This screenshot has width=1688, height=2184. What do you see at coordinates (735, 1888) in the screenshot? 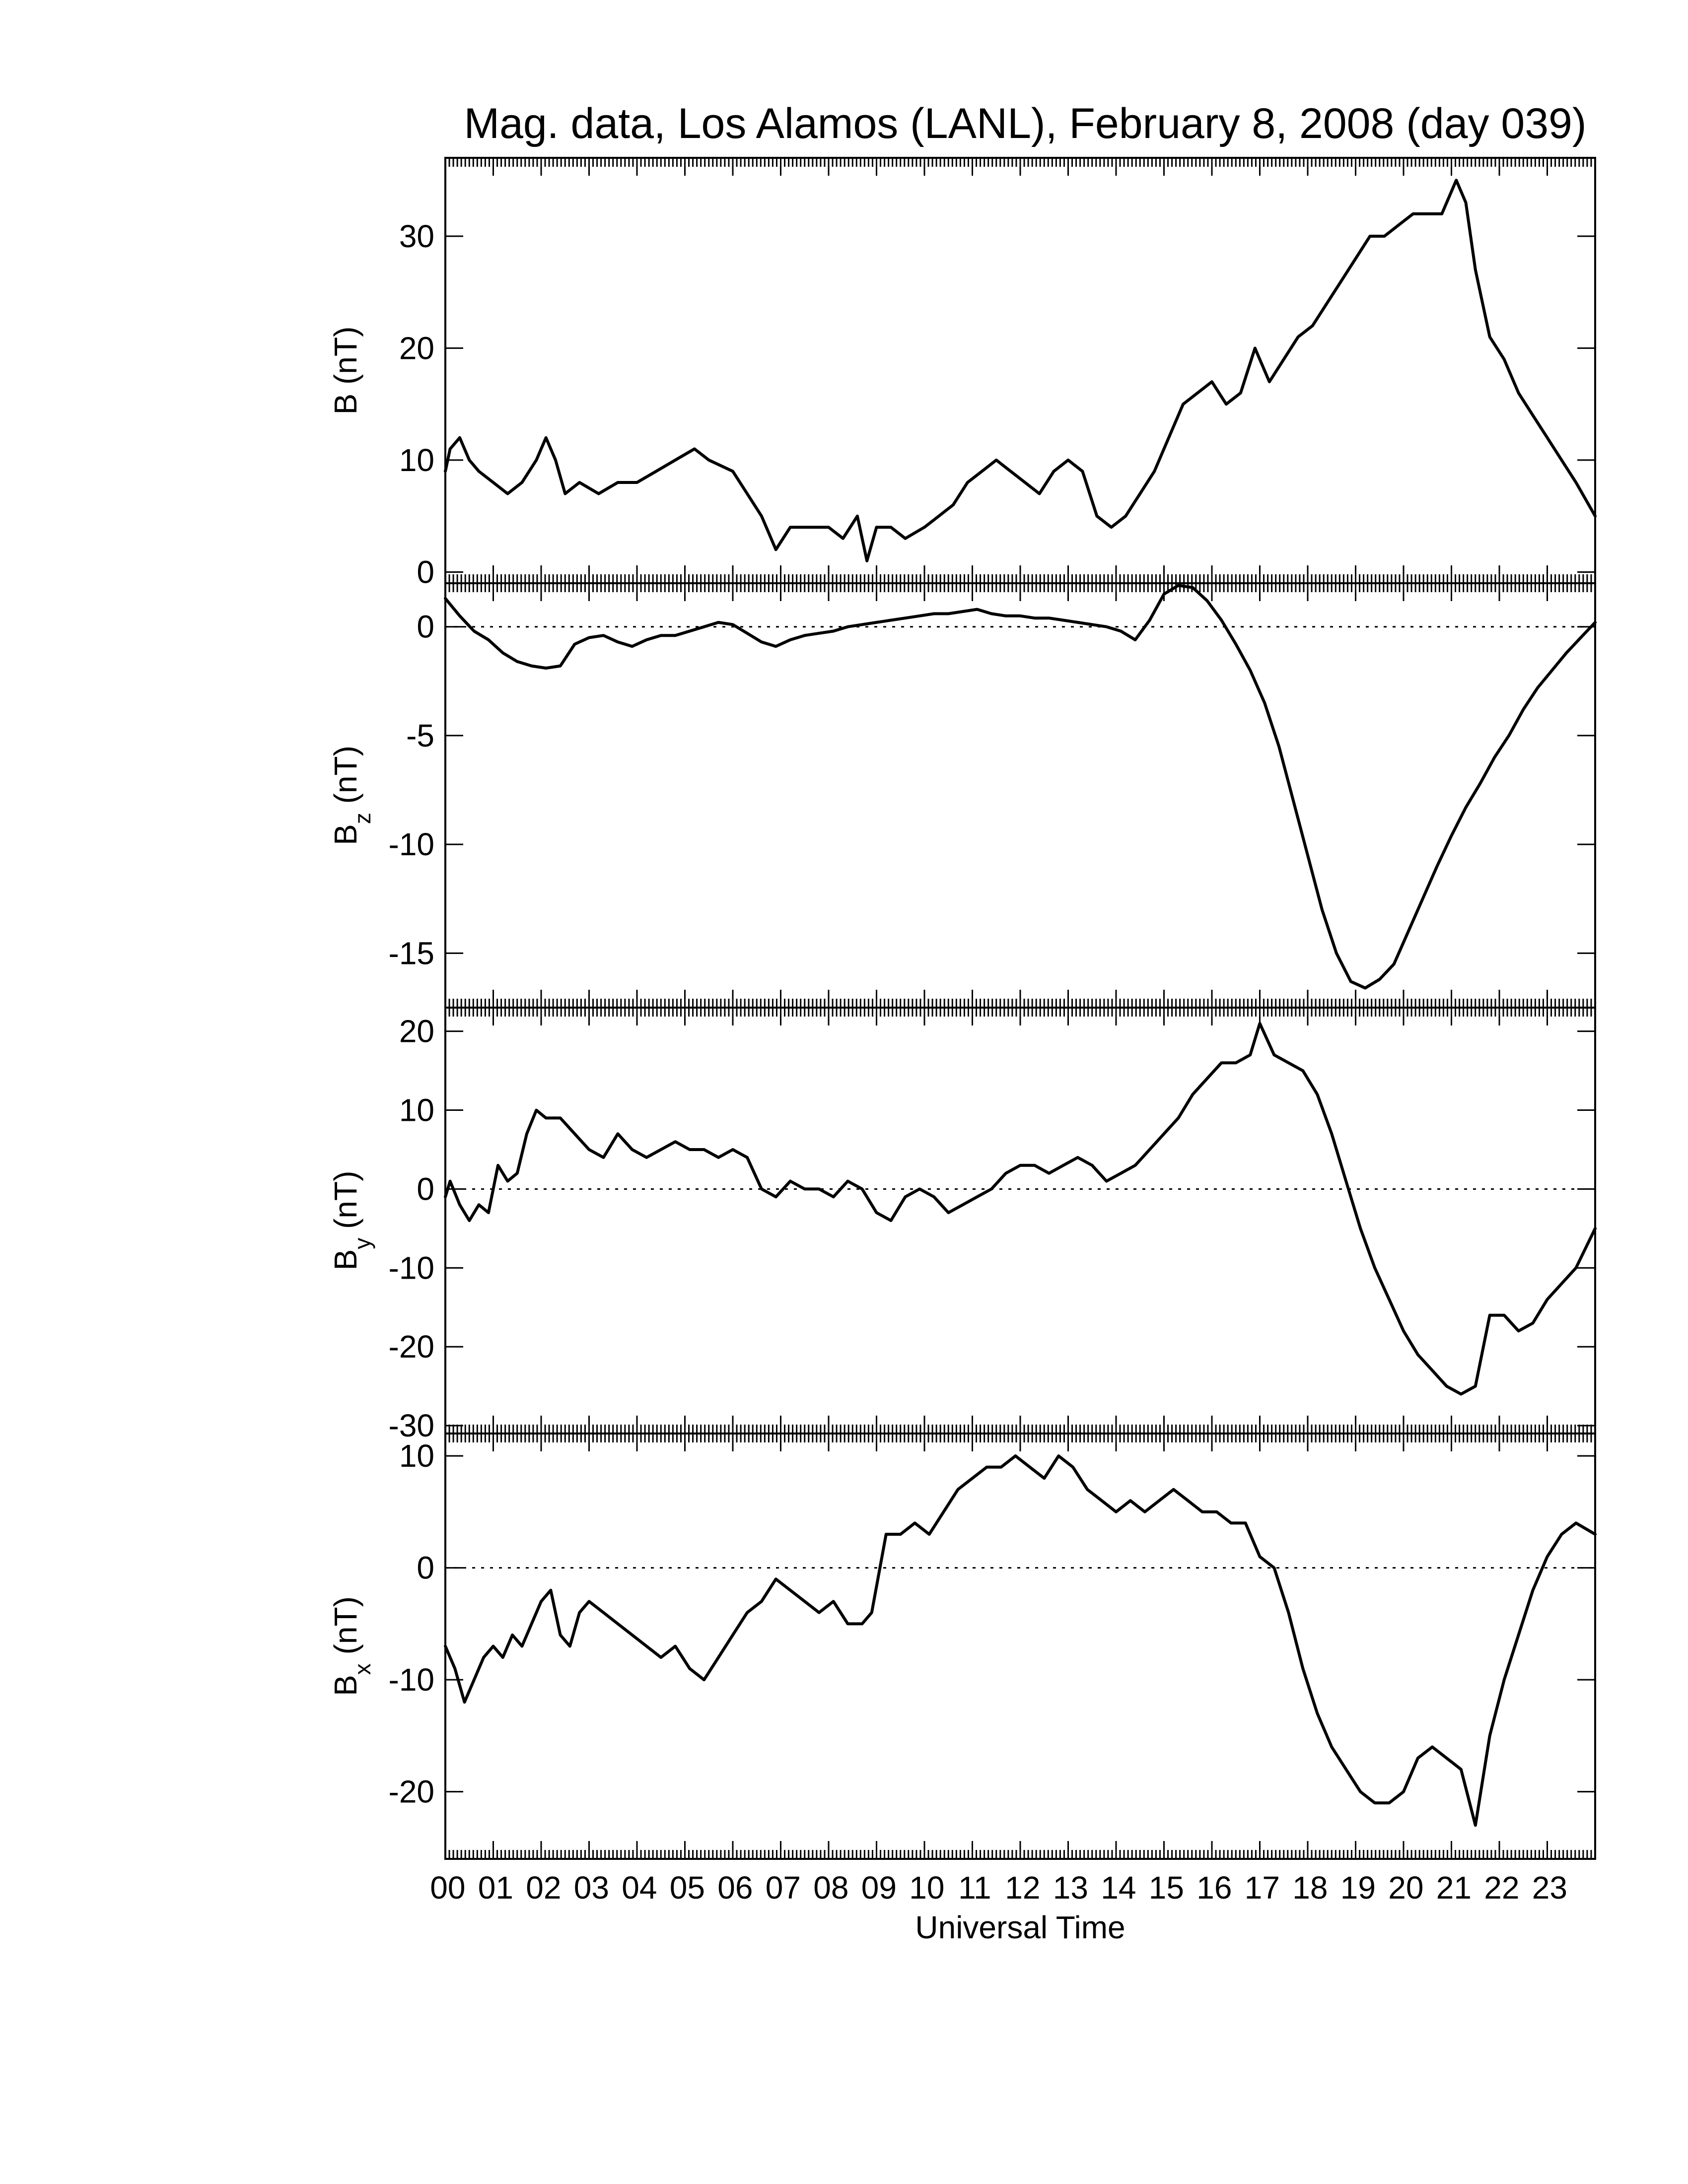
I see `x-tick-label: 06` at bounding box center [735, 1888].